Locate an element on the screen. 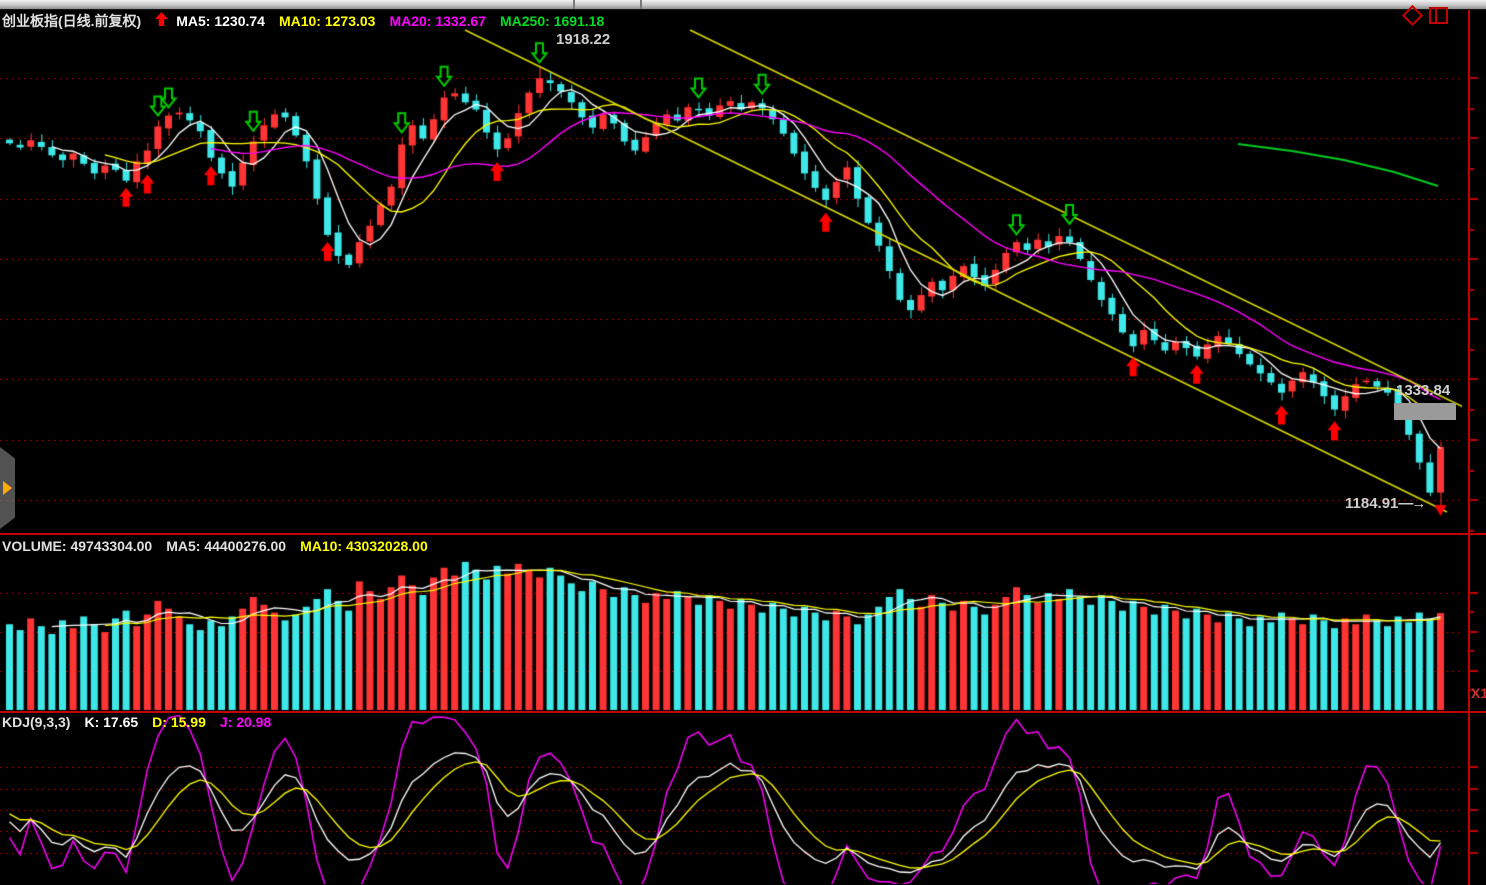  expand-arrow-icon is located at coordinates (7, 488).